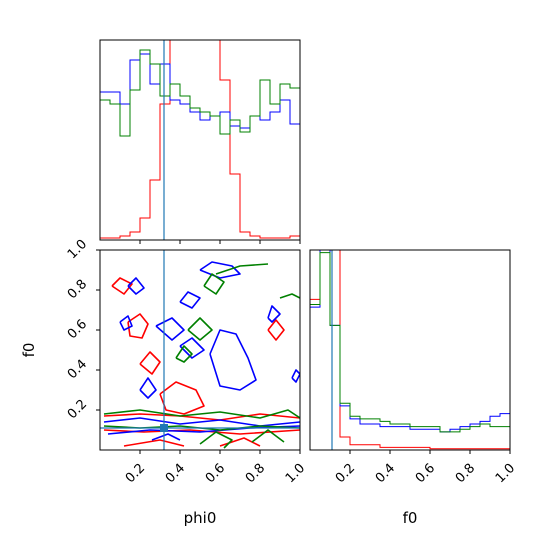  What do you see at coordinates (77, 369) in the screenshot?
I see `contour-ytick-label-1: 0.4` at bounding box center [77, 369].